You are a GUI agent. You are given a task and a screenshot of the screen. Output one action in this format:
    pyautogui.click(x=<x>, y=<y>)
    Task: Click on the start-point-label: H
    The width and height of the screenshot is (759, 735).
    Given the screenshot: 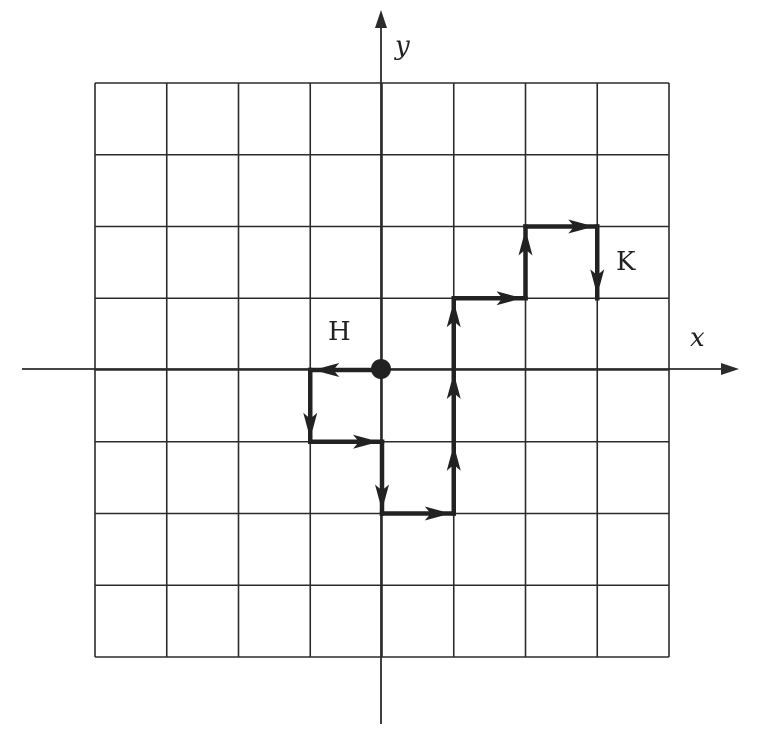 What is the action you would take?
    pyautogui.click(x=339, y=332)
    